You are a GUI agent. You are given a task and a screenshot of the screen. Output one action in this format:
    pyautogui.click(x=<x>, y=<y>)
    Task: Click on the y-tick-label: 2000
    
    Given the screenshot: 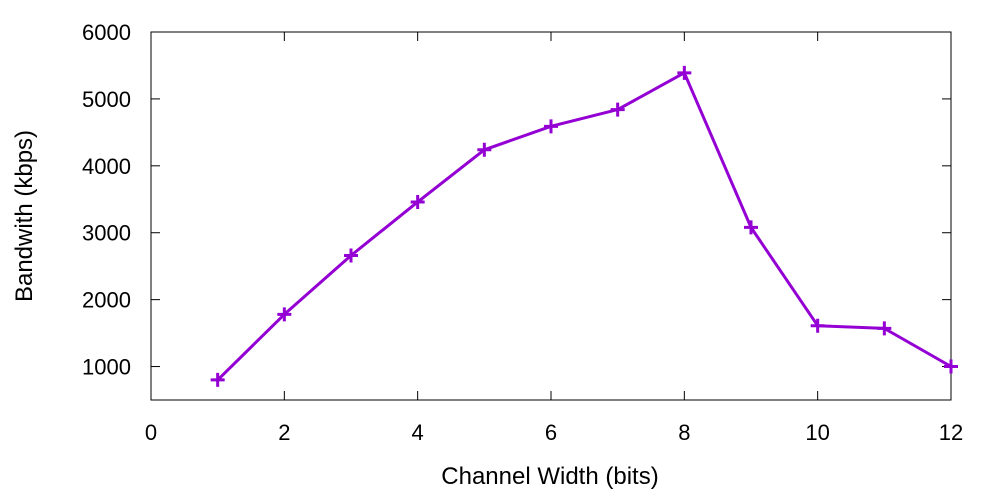 What is the action you would take?
    pyautogui.click(x=106, y=300)
    